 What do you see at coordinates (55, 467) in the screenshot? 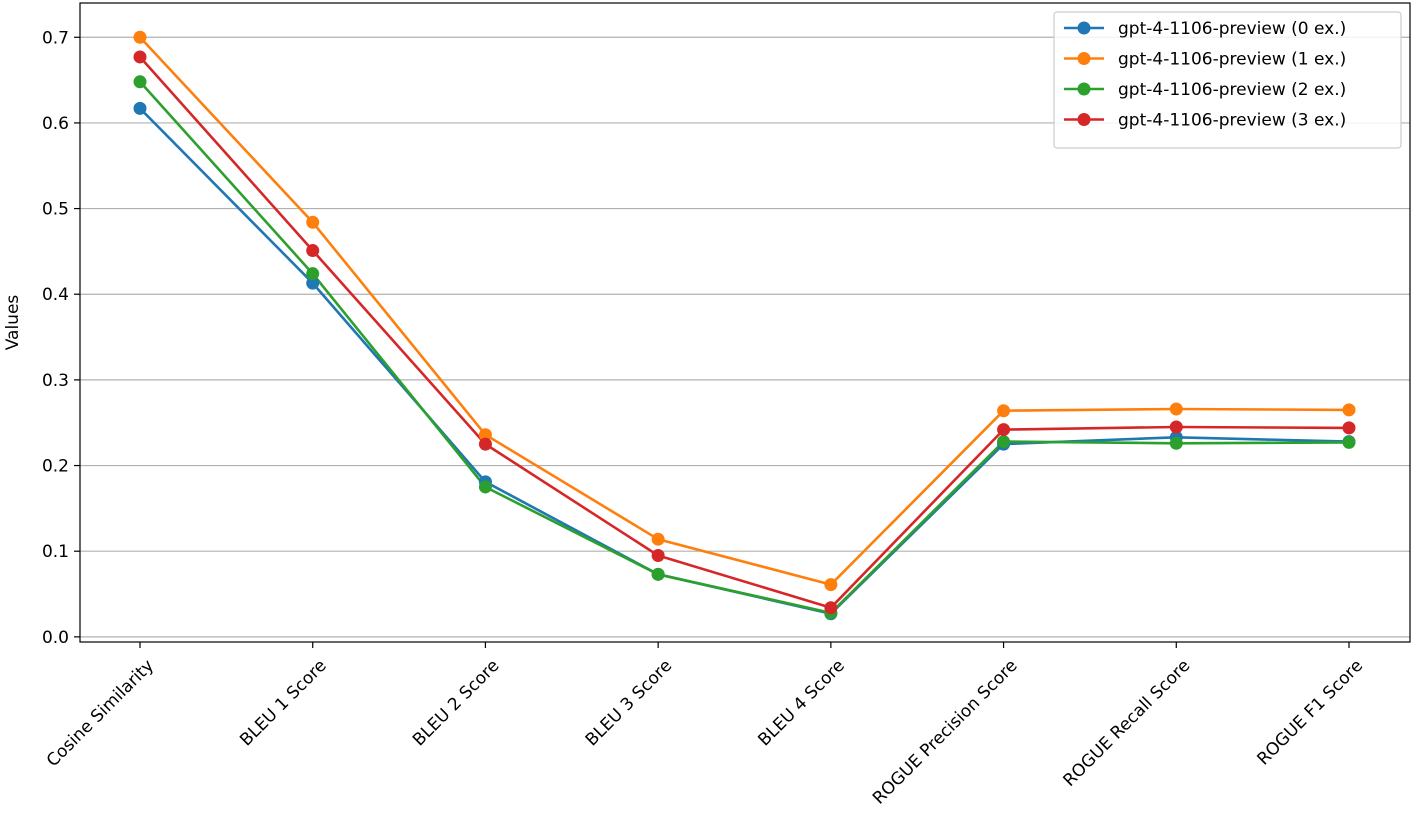
I see `y-tick-label: 0.2` at bounding box center [55, 467].